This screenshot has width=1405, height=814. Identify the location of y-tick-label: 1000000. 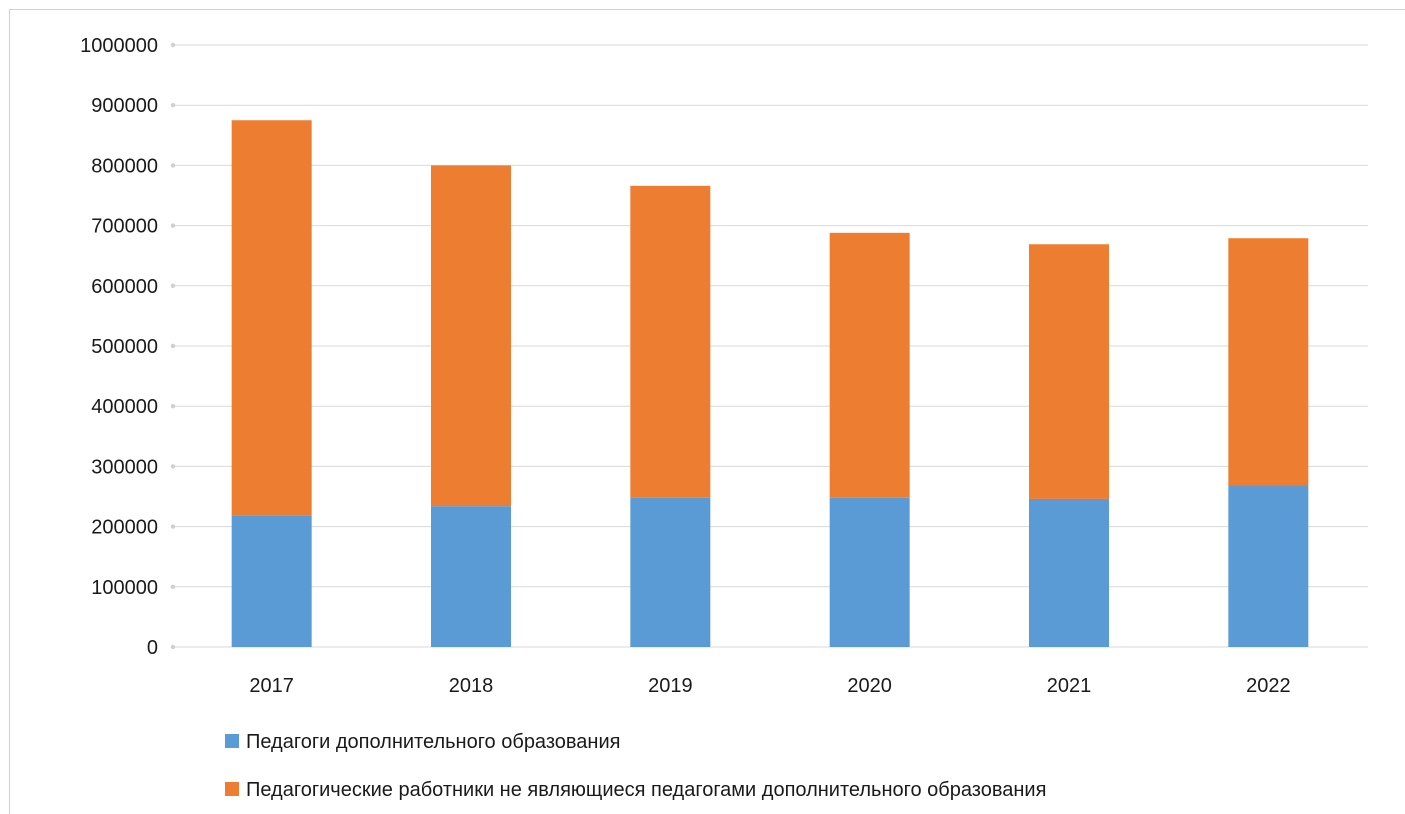
(119, 46).